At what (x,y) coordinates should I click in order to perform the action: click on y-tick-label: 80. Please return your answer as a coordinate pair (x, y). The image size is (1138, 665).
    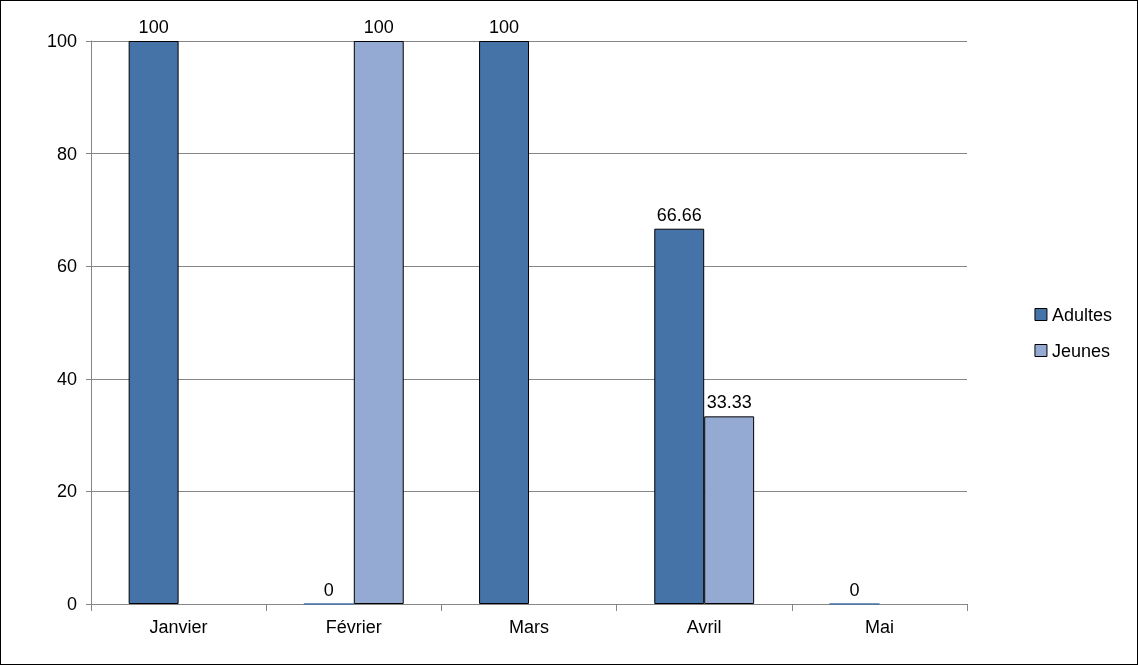
    Looking at the image, I should click on (66, 153).